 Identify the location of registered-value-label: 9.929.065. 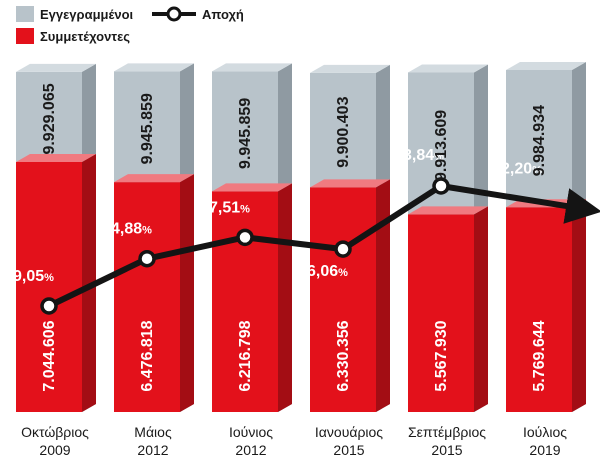
(49, 118).